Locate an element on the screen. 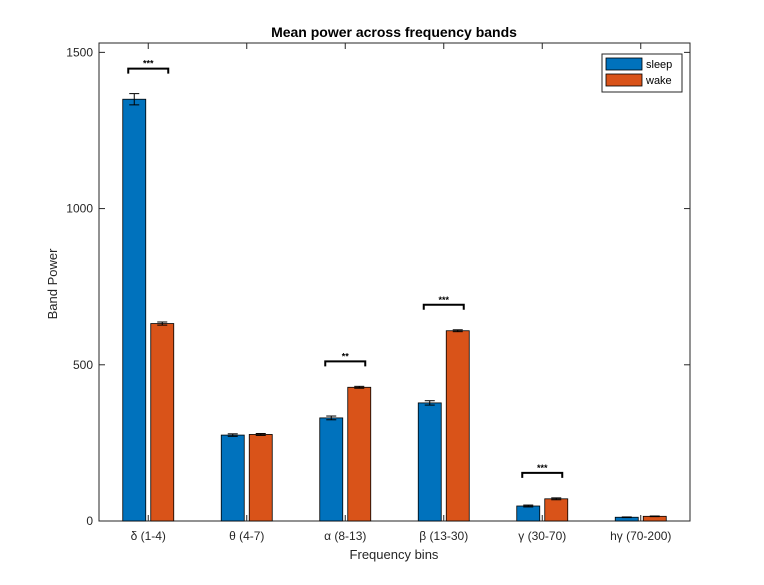 The width and height of the screenshot is (764, 585). x-tick-label: α (8-13) is located at coordinates (345, 536).